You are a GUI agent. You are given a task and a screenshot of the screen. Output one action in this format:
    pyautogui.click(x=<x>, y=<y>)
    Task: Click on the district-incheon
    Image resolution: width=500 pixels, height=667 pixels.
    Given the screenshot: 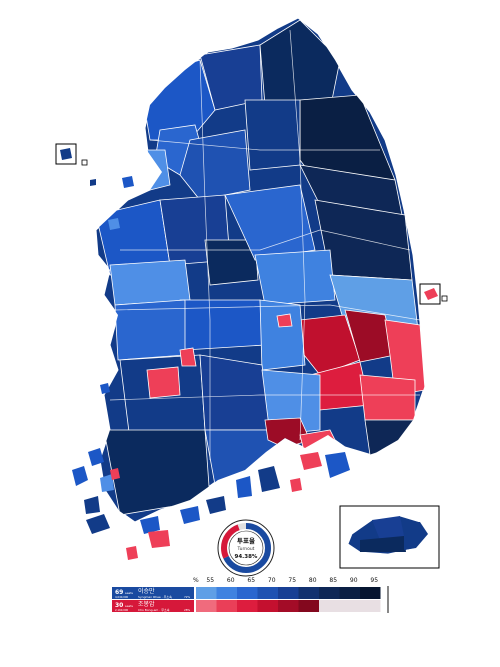 What is the action you would take?
    pyautogui.click(x=157, y=170)
    